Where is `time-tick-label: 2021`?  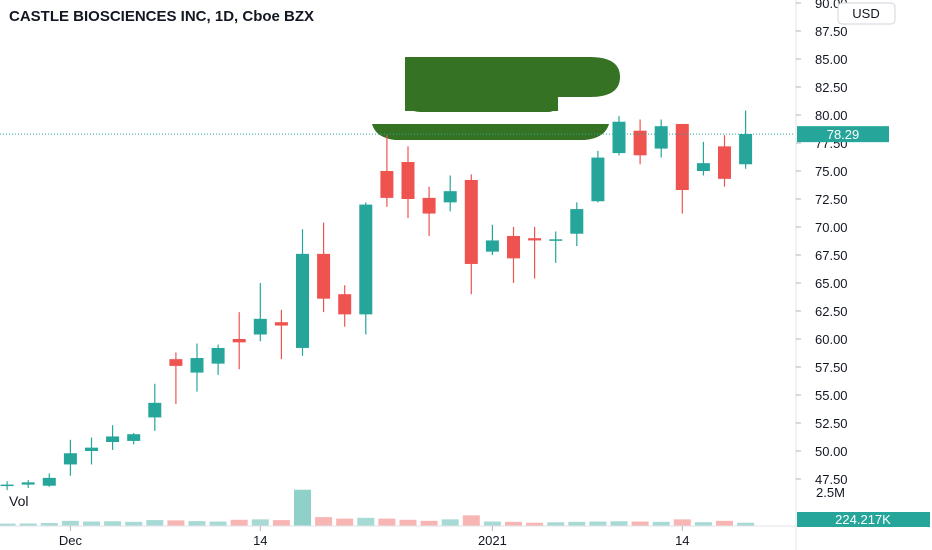 time-tick-label: 2021 is located at coordinates (492, 540).